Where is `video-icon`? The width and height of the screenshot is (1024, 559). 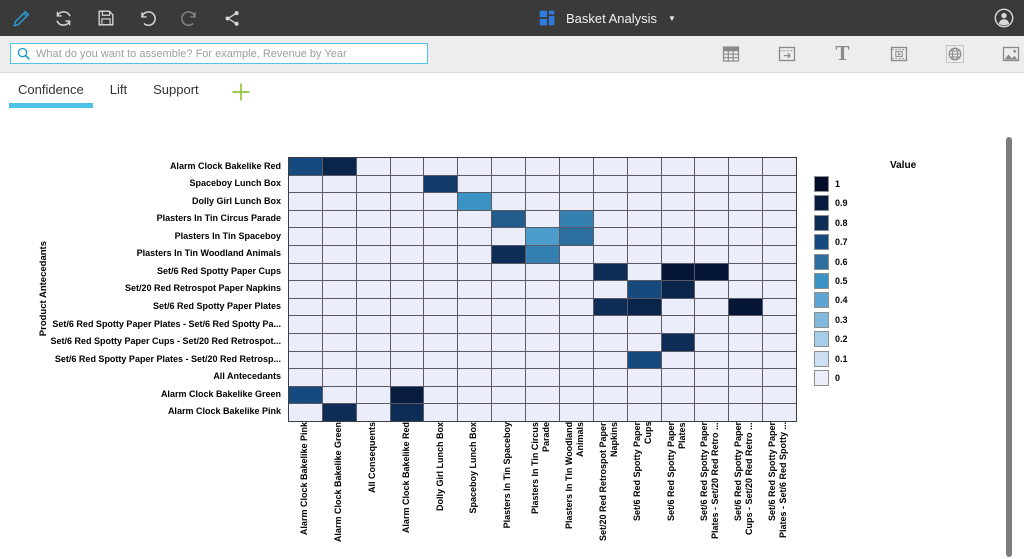 video-icon is located at coordinates (898, 53).